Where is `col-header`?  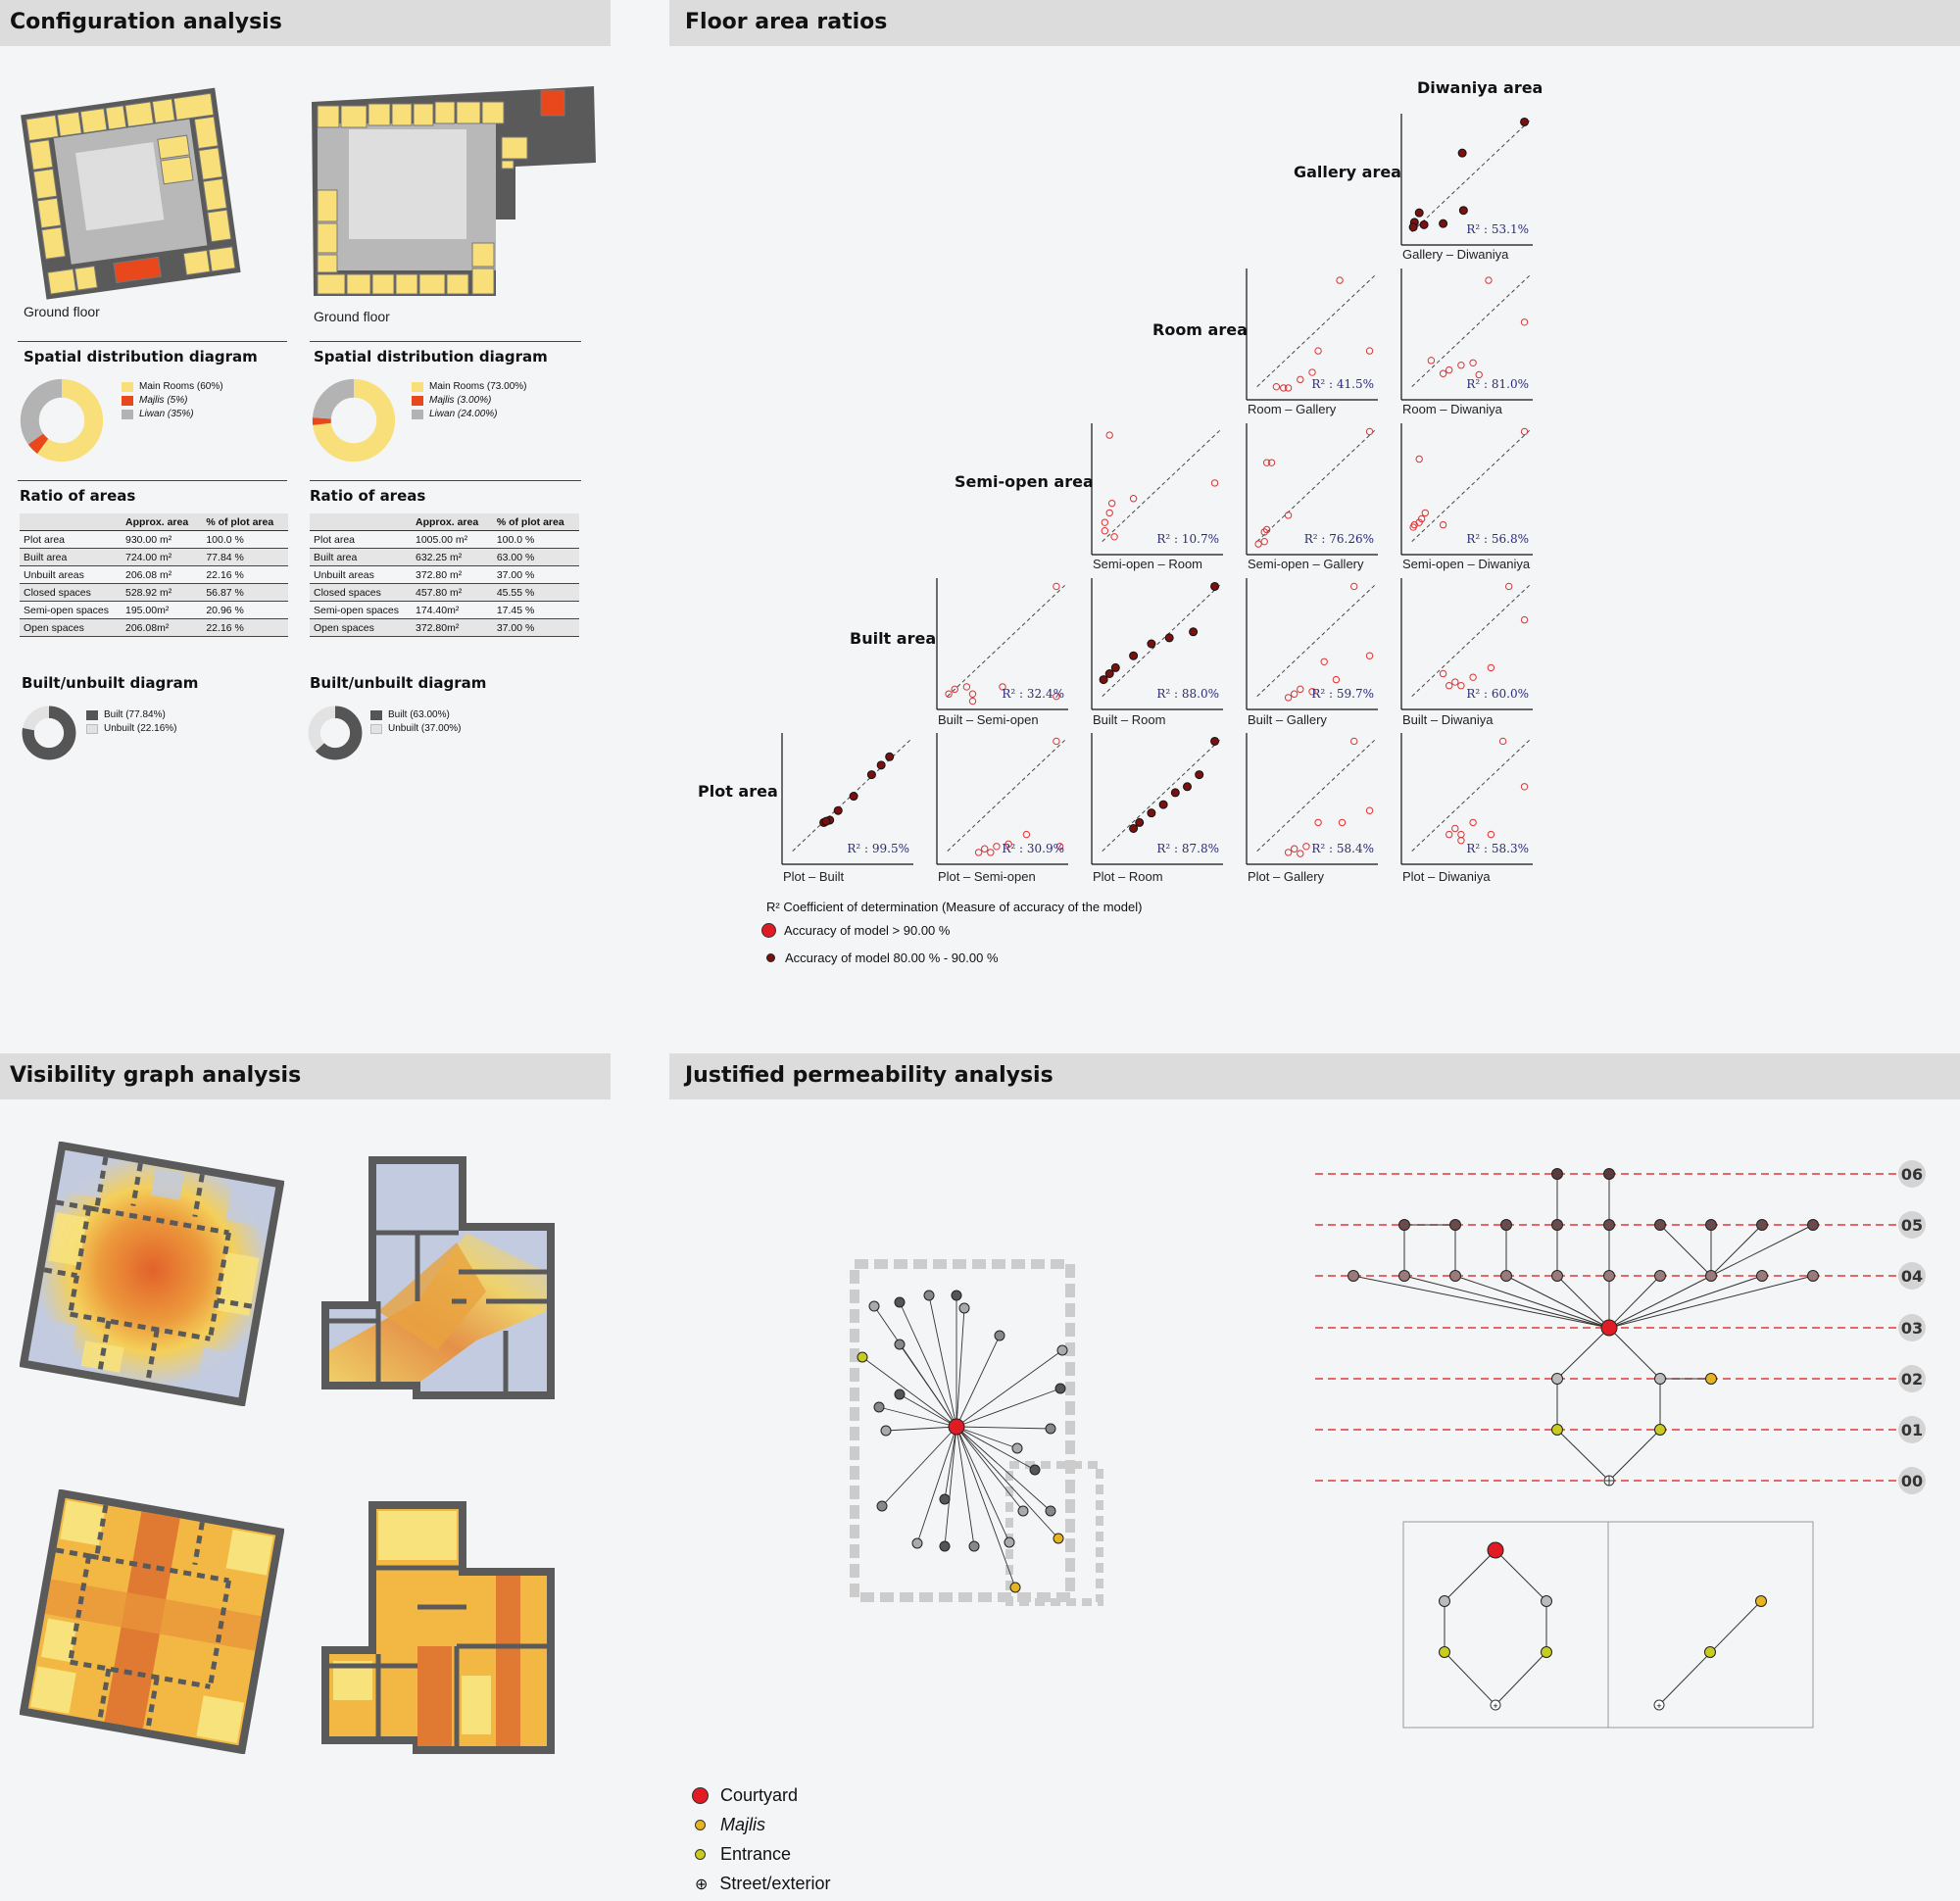 col-header is located at coordinates (361, 522).